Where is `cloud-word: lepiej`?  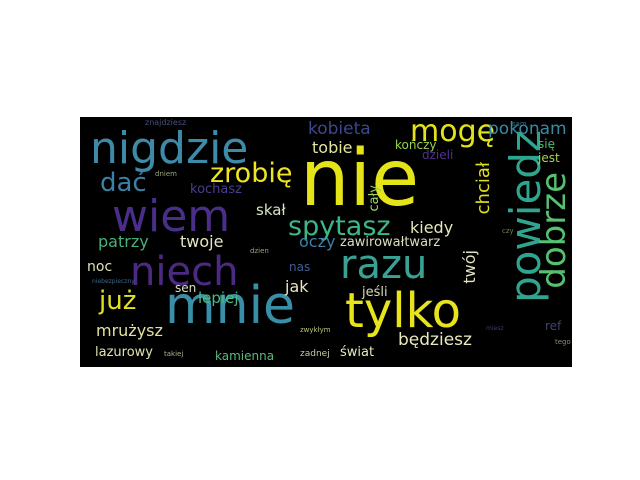
cloud-word: lepiej is located at coordinates (218, 298).